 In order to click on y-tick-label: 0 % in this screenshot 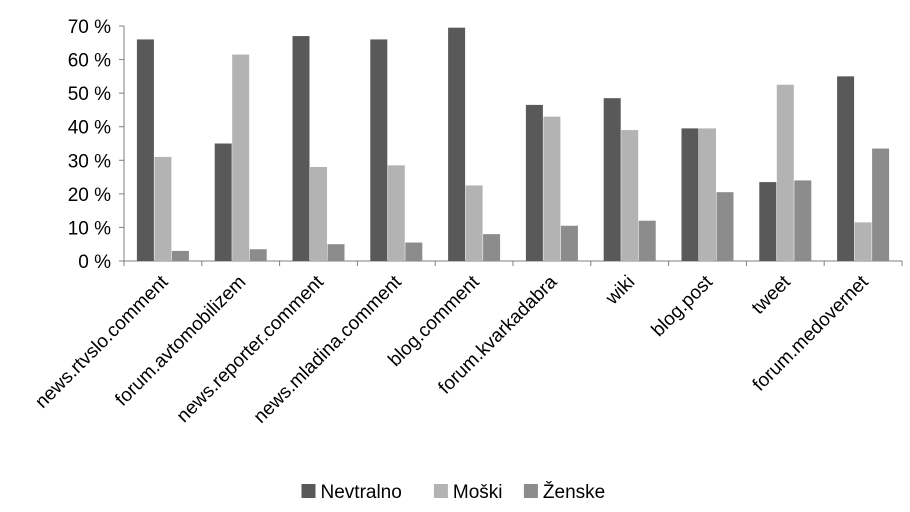, I will do `click(94, 262)`.